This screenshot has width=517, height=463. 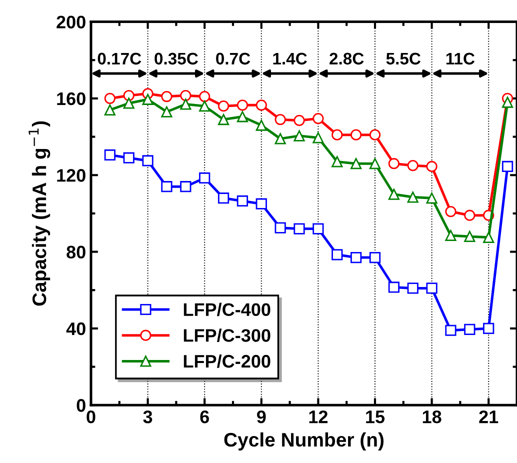 What do you see at coordinates (76, 252) in the screenshot?
I see `y-tick-label: 80` at bounding box center [76, 252].